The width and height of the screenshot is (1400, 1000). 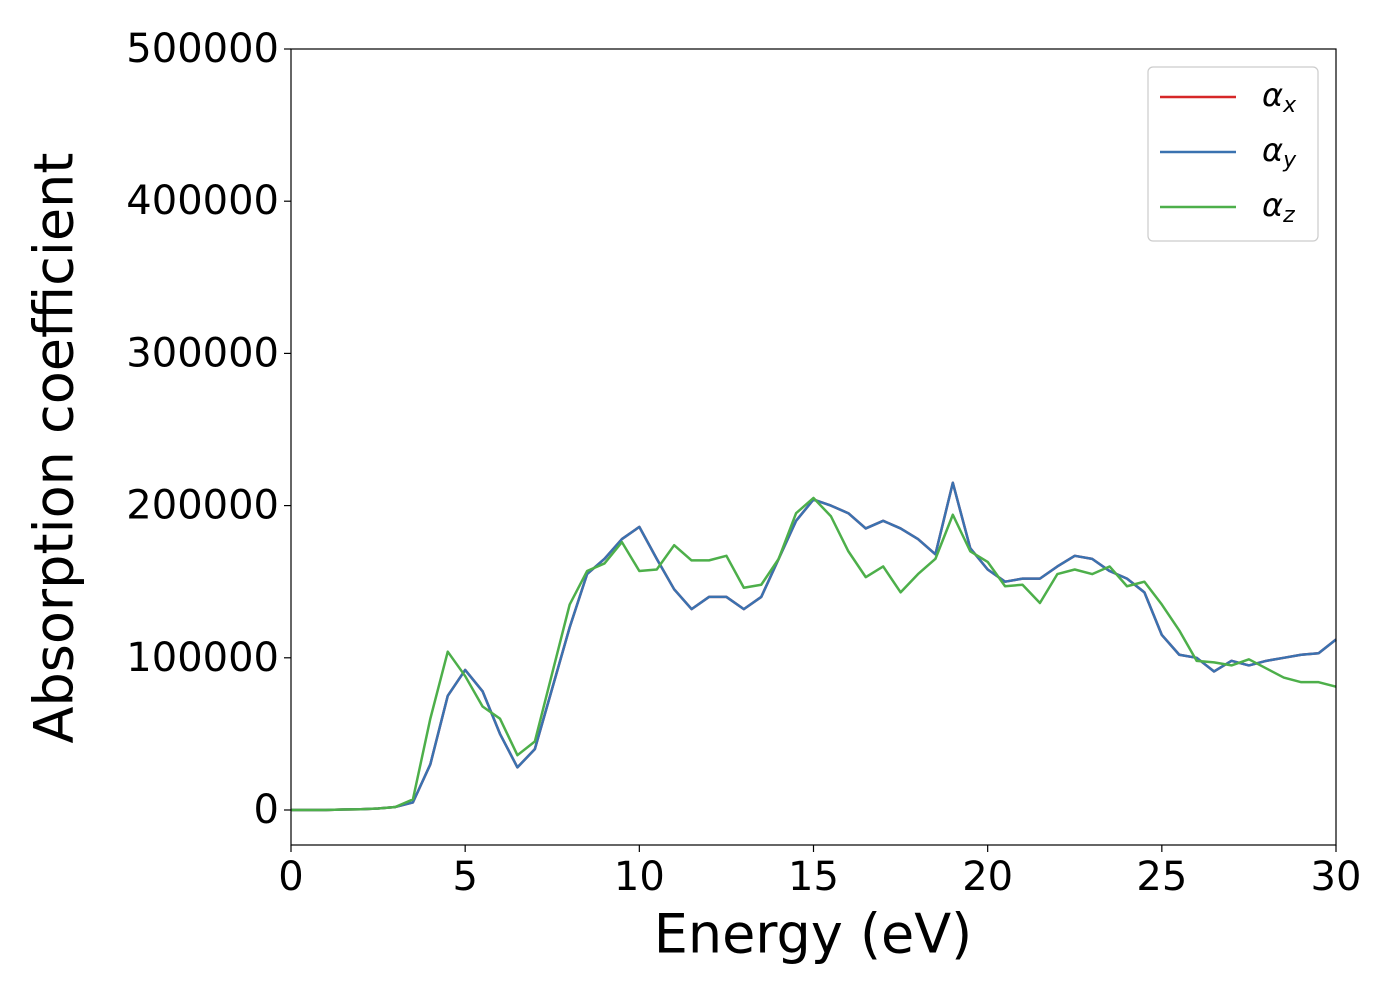 I want to click on legend: αx αy αz, so click(x=1233, y=154).